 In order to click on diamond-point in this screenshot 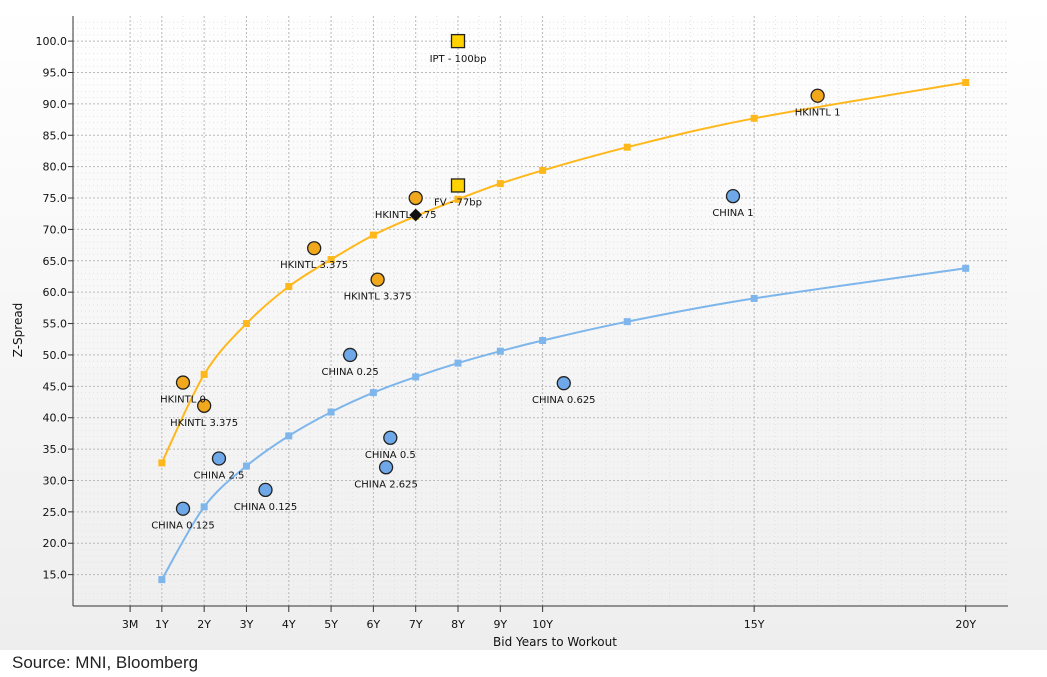, I will do `click(416, 215)`.